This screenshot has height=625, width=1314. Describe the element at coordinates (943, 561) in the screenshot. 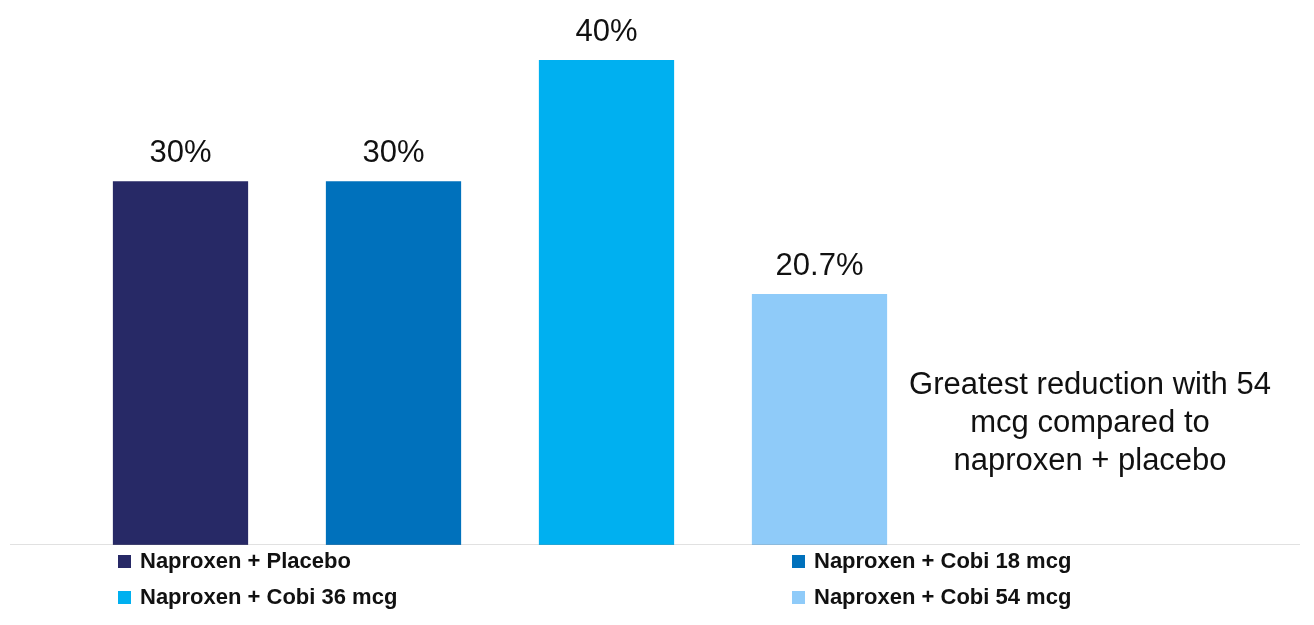

I see `legend-label: Naproxen + Cobi 18 mcg` at that location.